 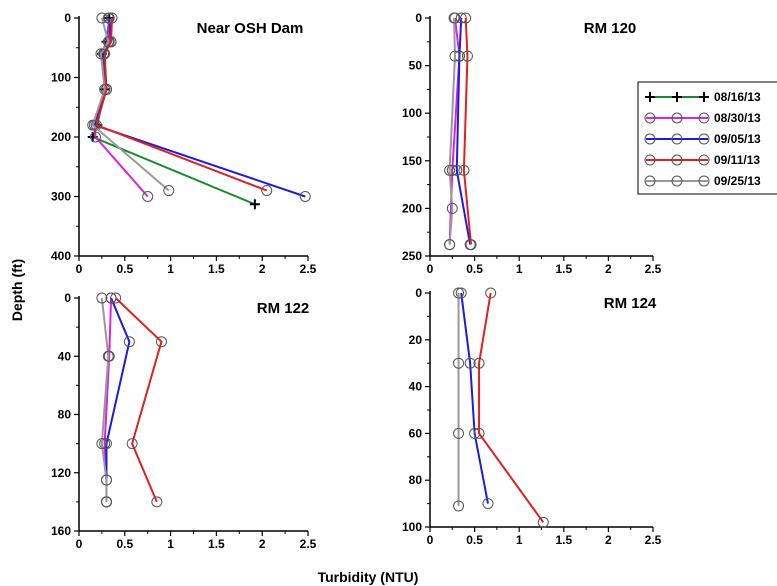 I want to click on y-tick-label: 40, so click(x=65, y=356).